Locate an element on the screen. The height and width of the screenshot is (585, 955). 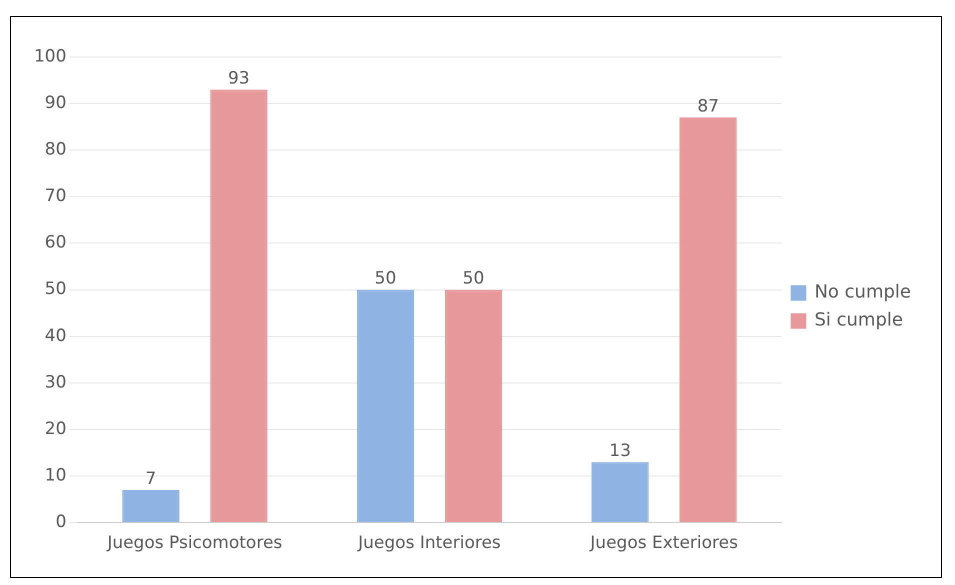
y-tick-label: 0 is located at coordinates (61, 522).